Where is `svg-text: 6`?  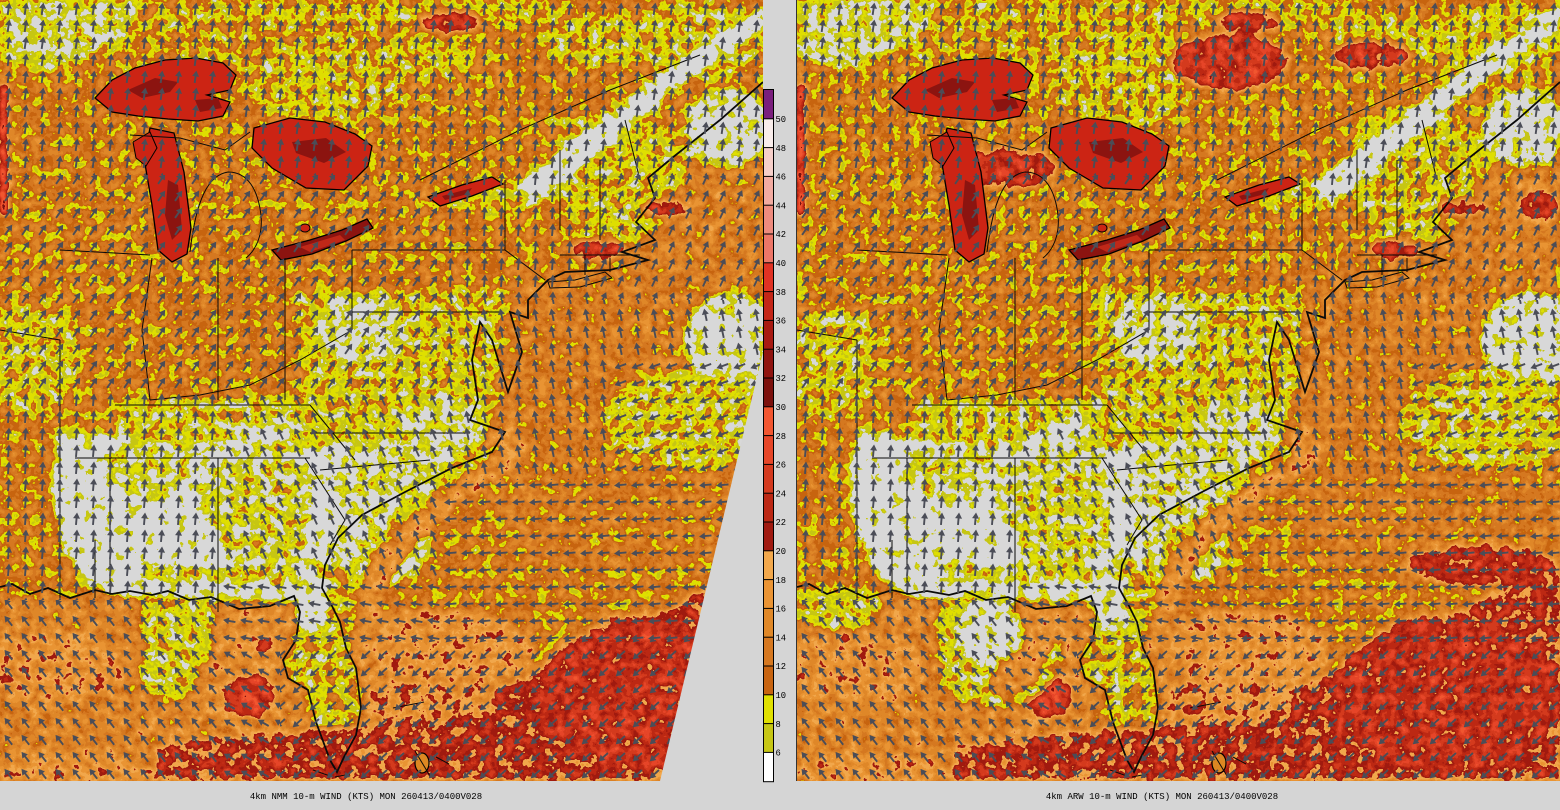
svg-text: 6 is located at coordinates (778, 754).